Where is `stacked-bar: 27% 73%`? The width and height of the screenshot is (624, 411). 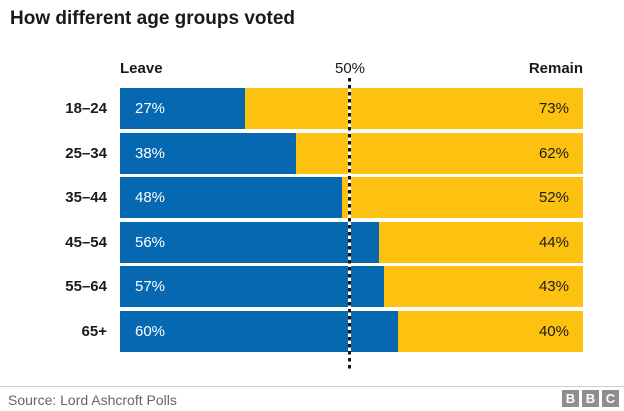
stacked-bar: 27% 73% is located at coordinates (351, 108).